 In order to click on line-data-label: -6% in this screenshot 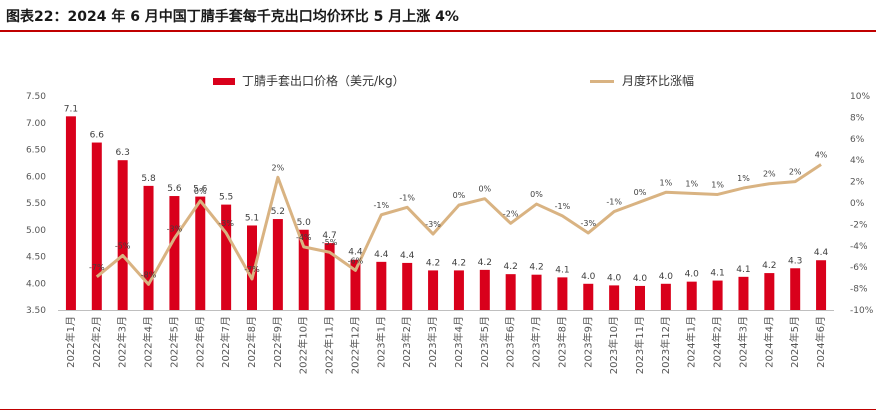, I will do `click(356, 260)`.